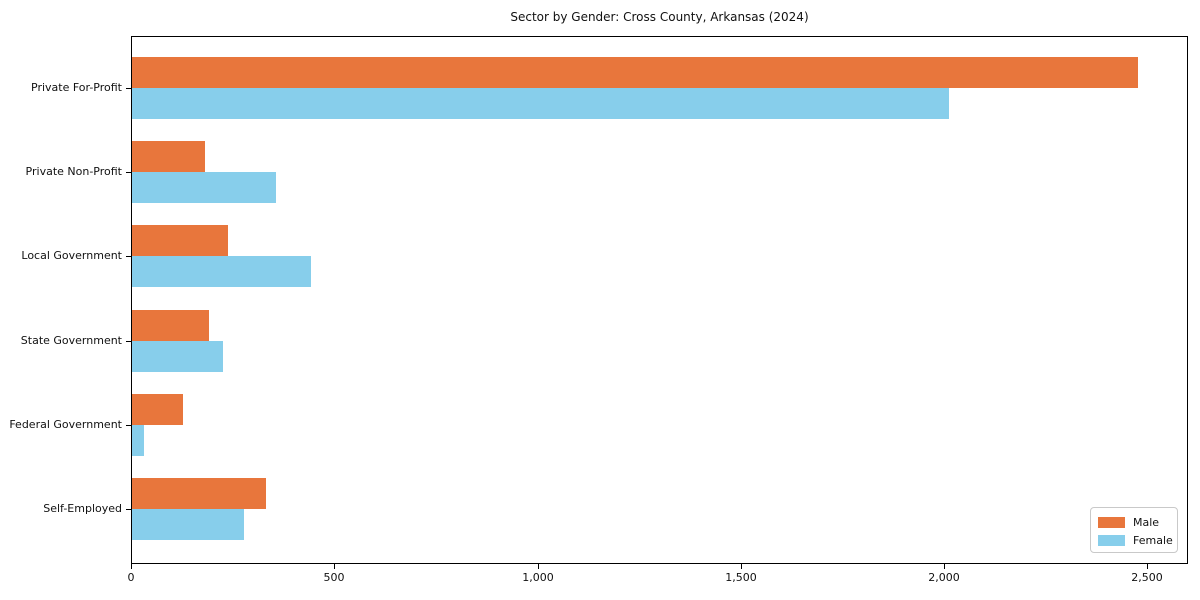 Image resolution: width=1200 pixels, height=600 pixels. Describe the element at coordinates (1153, 540) in the screenshot. I see `legend-label-female: Female` at that location.